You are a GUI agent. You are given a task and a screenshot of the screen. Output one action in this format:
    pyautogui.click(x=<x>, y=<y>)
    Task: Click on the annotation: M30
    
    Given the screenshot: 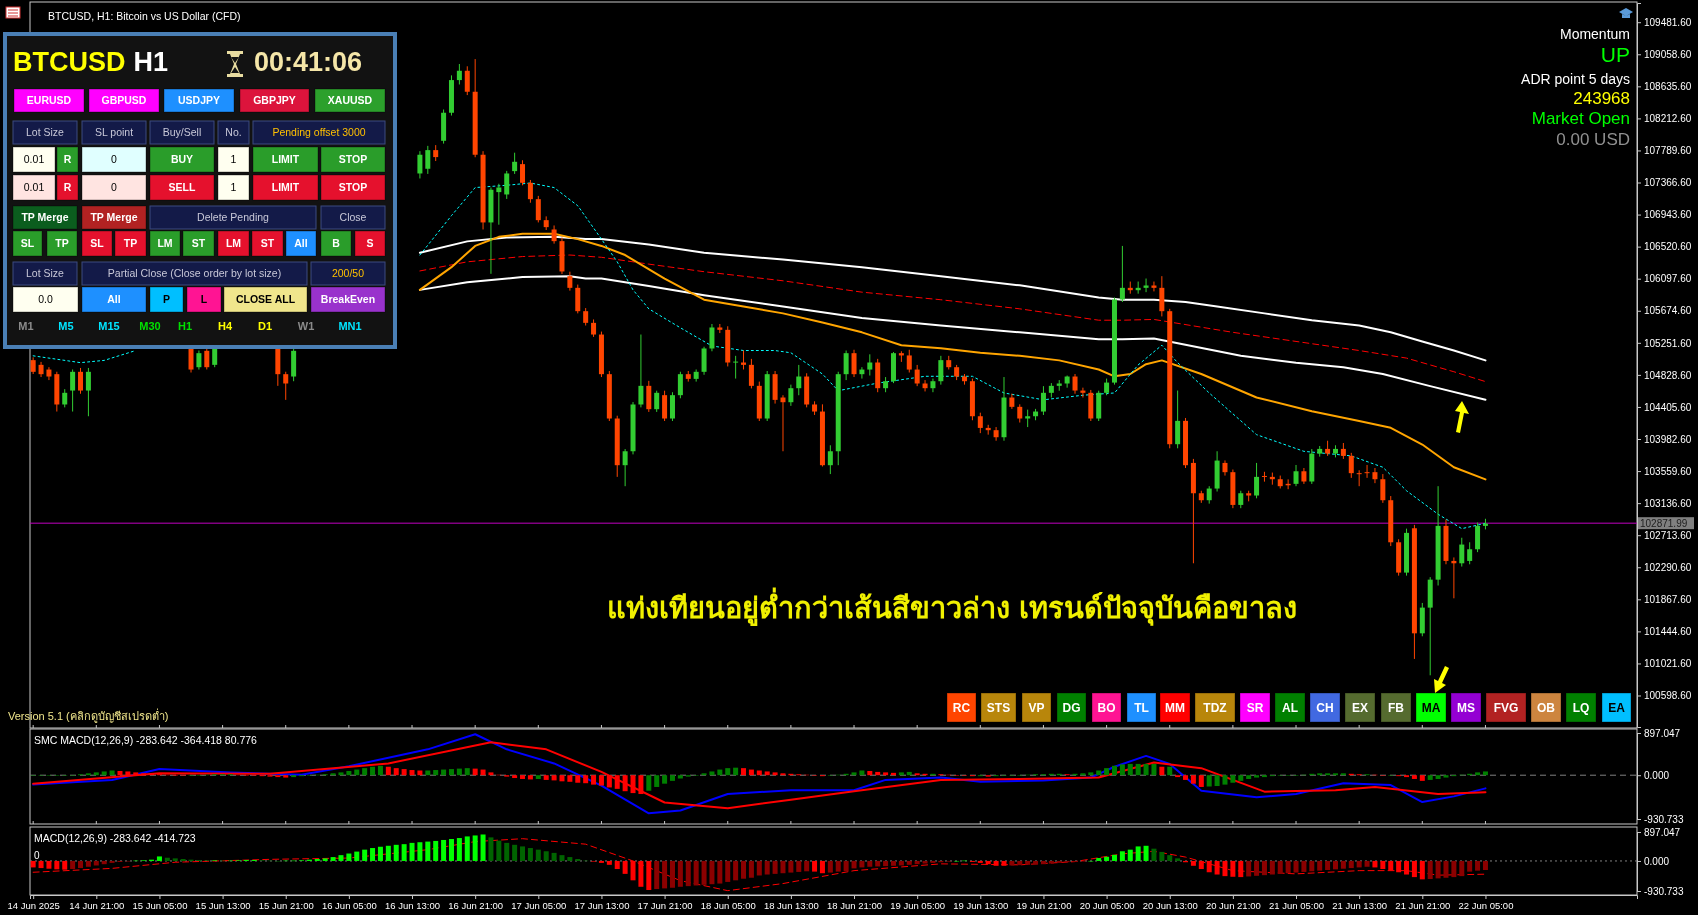 What is the action you would take?
    pyautogui.click(x=150, y=326)
    